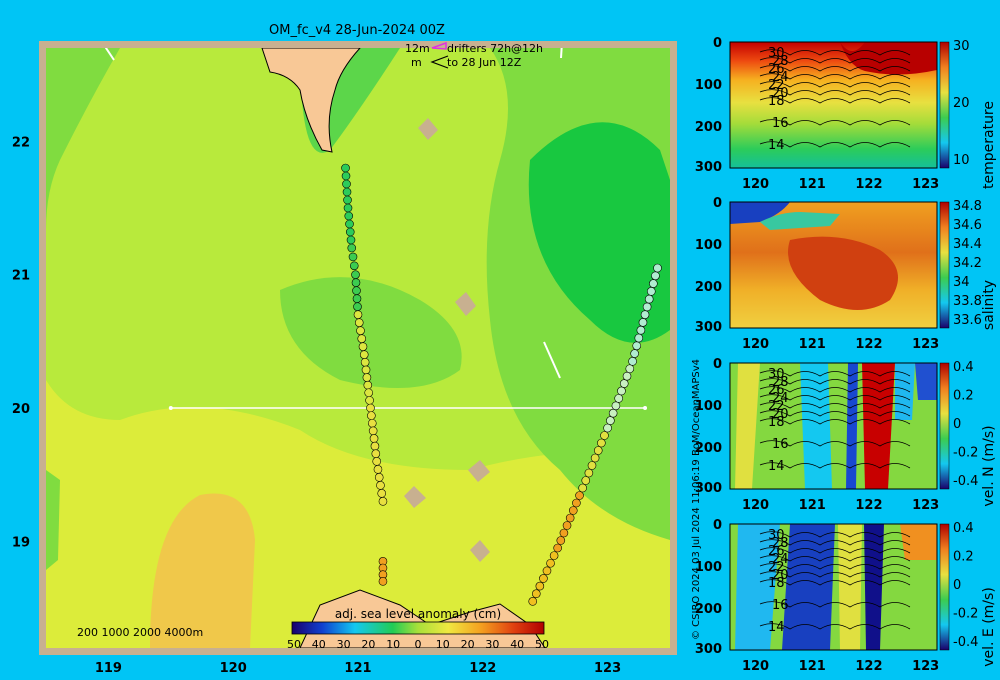  What do you see at coordinates (418, 644) in the screenshot?
I see `colorbar-tick-label: 0` at bounding box center [418, 644].